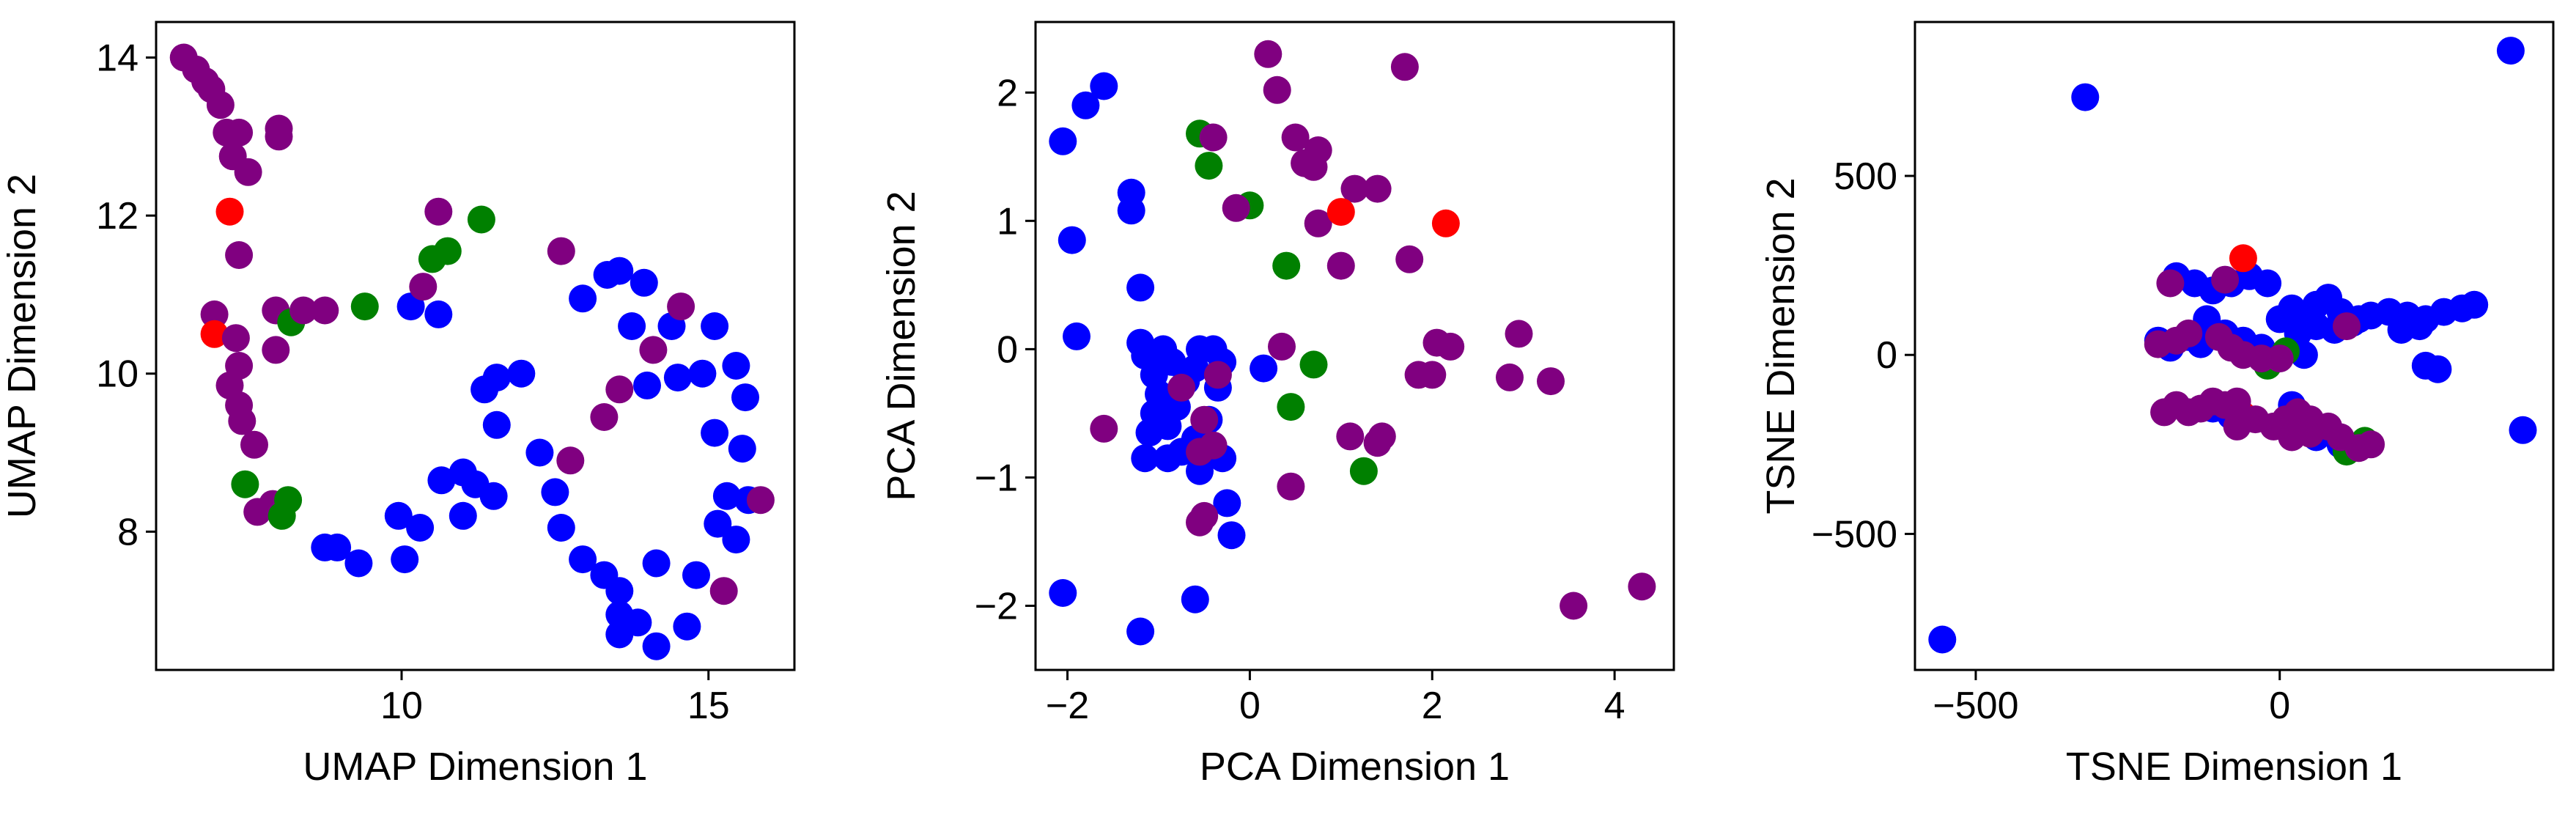 Image resolution: width=2576 pixels, height=818 pixels. What do you see at coordinates (117, 216) in the screenshot?
I see `y-tick-label: 12` at bounding box center [117, 216].